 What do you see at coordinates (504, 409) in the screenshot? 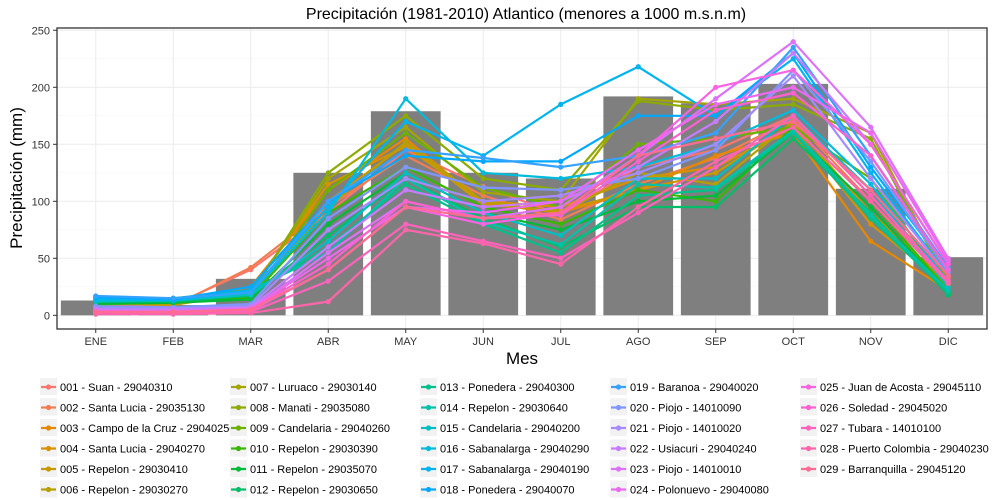
I see `legend-label: 014 - Repelon - 29030640` at bounding box center [504, 409].